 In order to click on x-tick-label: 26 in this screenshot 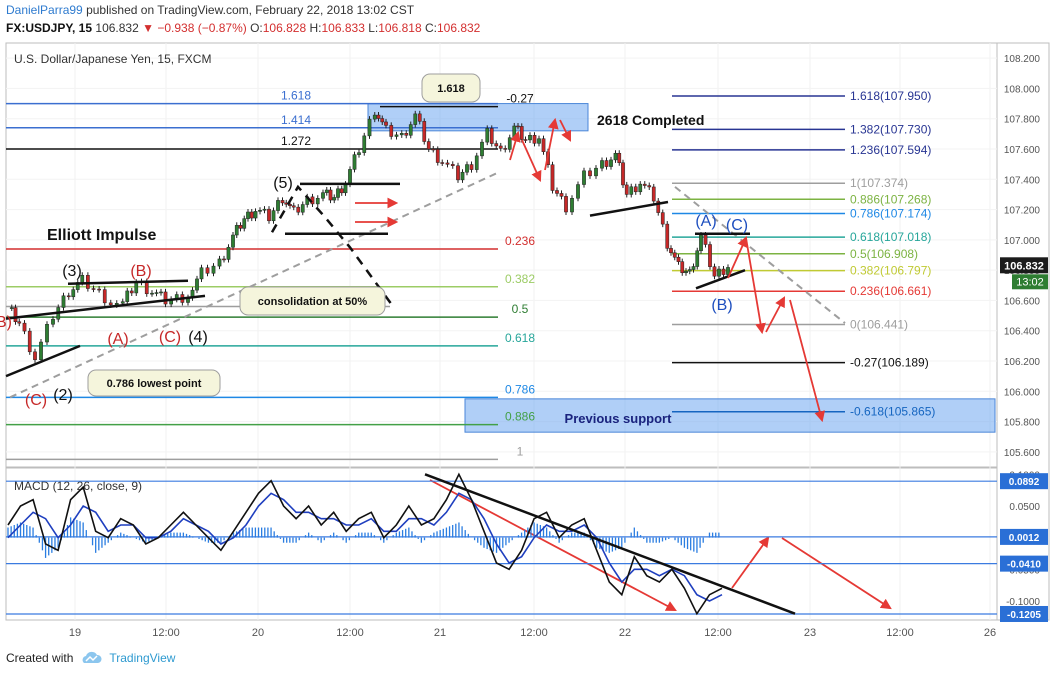, I will do `click(990, 633)`.